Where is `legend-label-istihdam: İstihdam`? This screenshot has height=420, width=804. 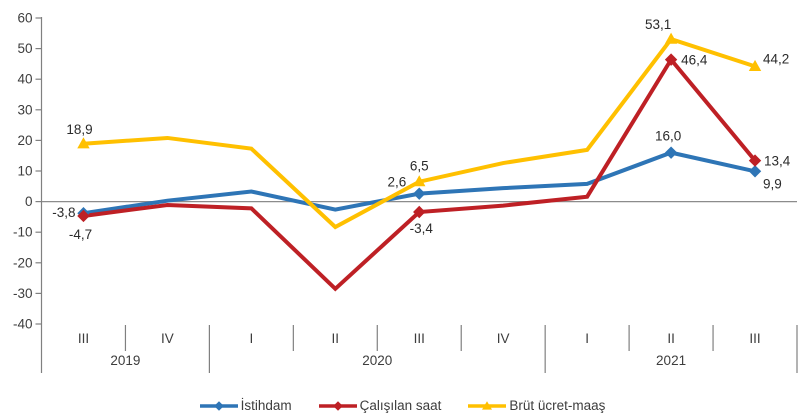 legend-label-istihdam: İstihdam is located at coordinates (266, 406).